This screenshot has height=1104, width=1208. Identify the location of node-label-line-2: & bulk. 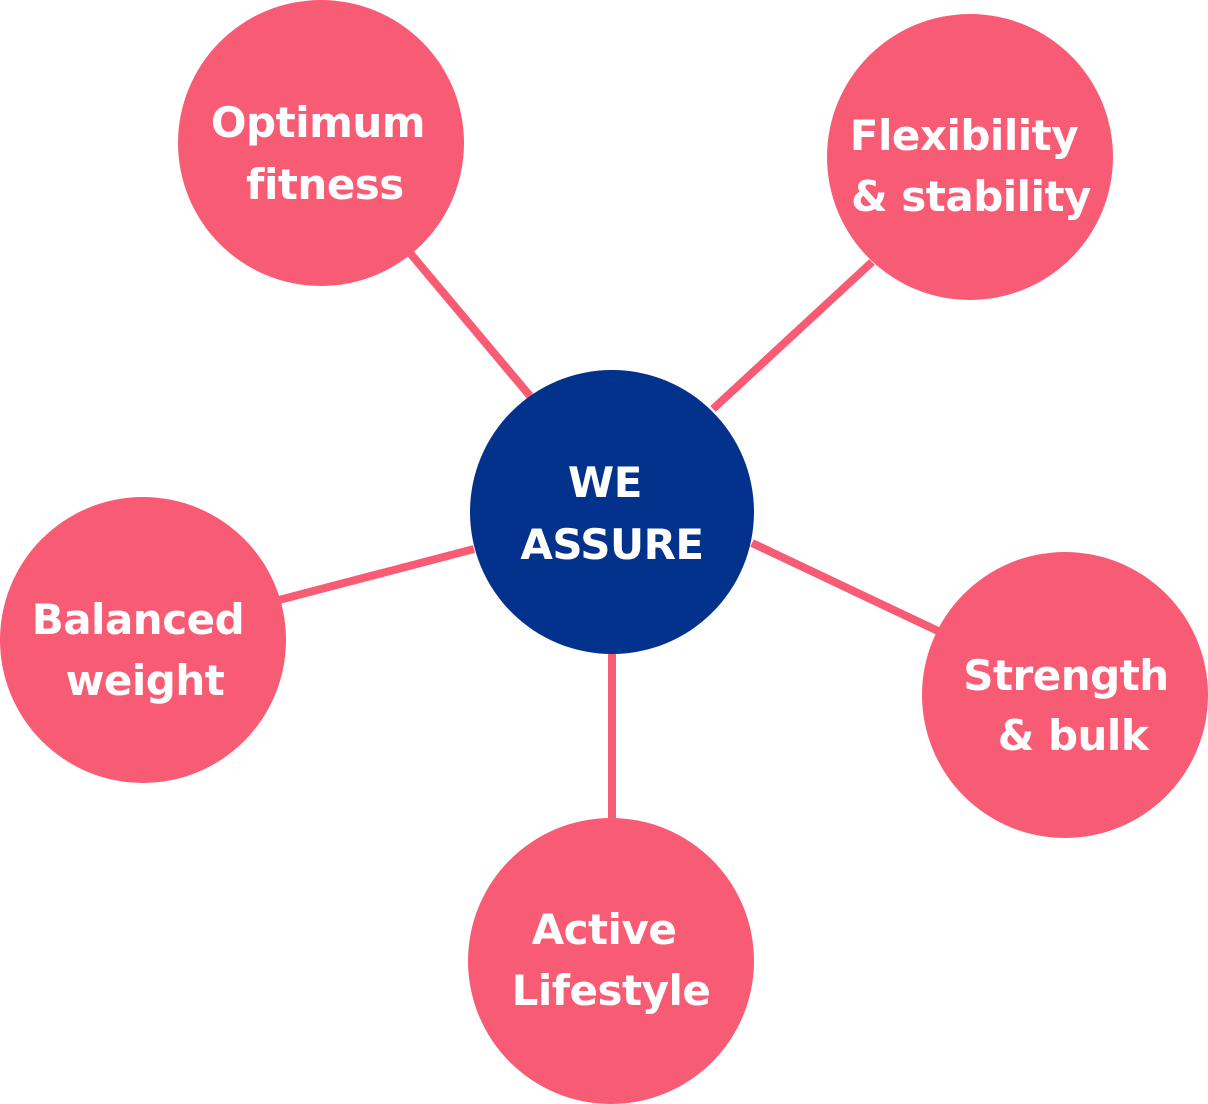
(1074, 735).